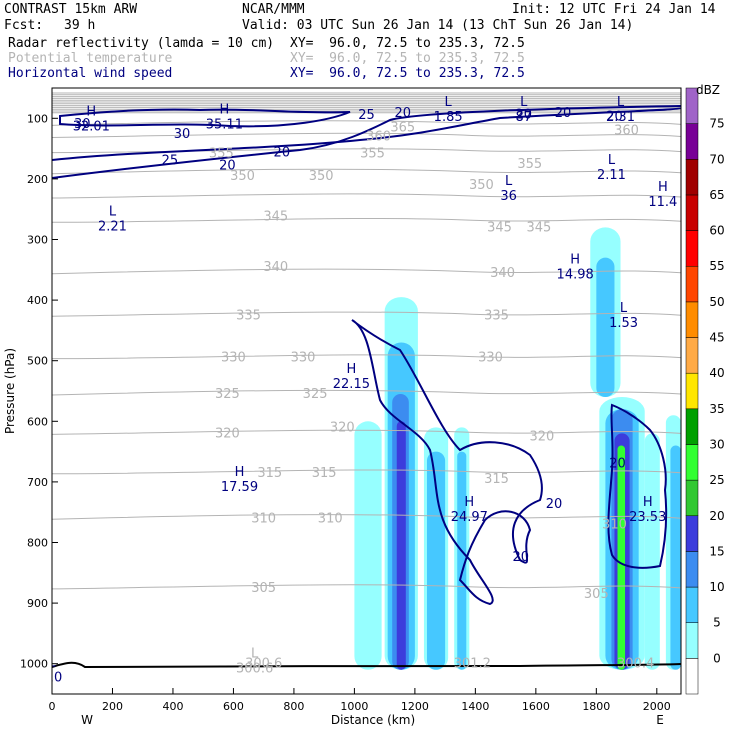 Image resolution: width=740 pixels, height=740 pixels. I want to click on x-axis: 0 200 400 600 800 1000 1200 1400 1600 1800 2000, so click(360, 700).